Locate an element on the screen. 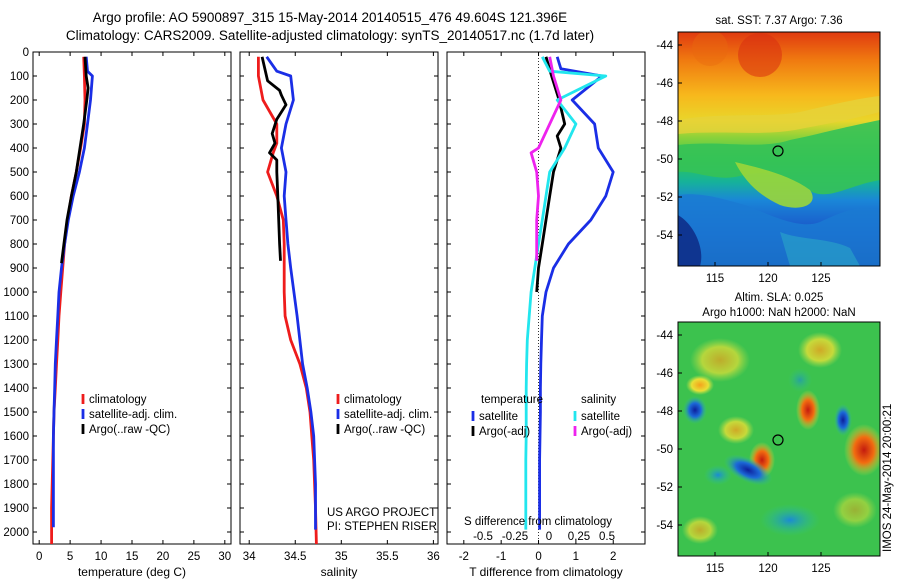 The width and height of the screenshot is (900, 580). depth-tick-label: 1200 is located at coordinates (16, 341).